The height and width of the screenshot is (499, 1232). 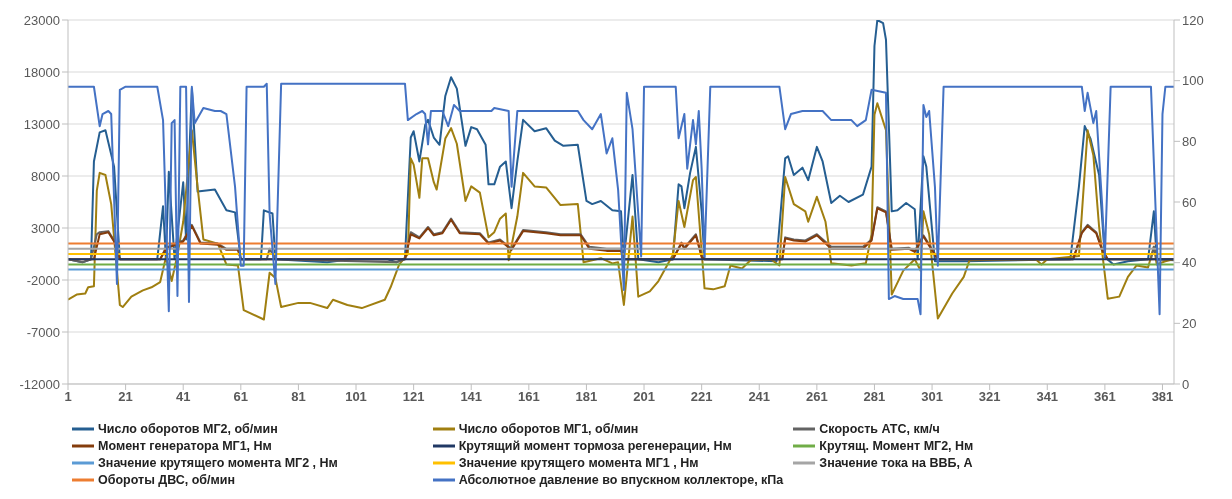 What do you see at coordinates (1105, 397) in the screenshot?
I see `x-tick-label: 361` at bounding box center [1105, 397].